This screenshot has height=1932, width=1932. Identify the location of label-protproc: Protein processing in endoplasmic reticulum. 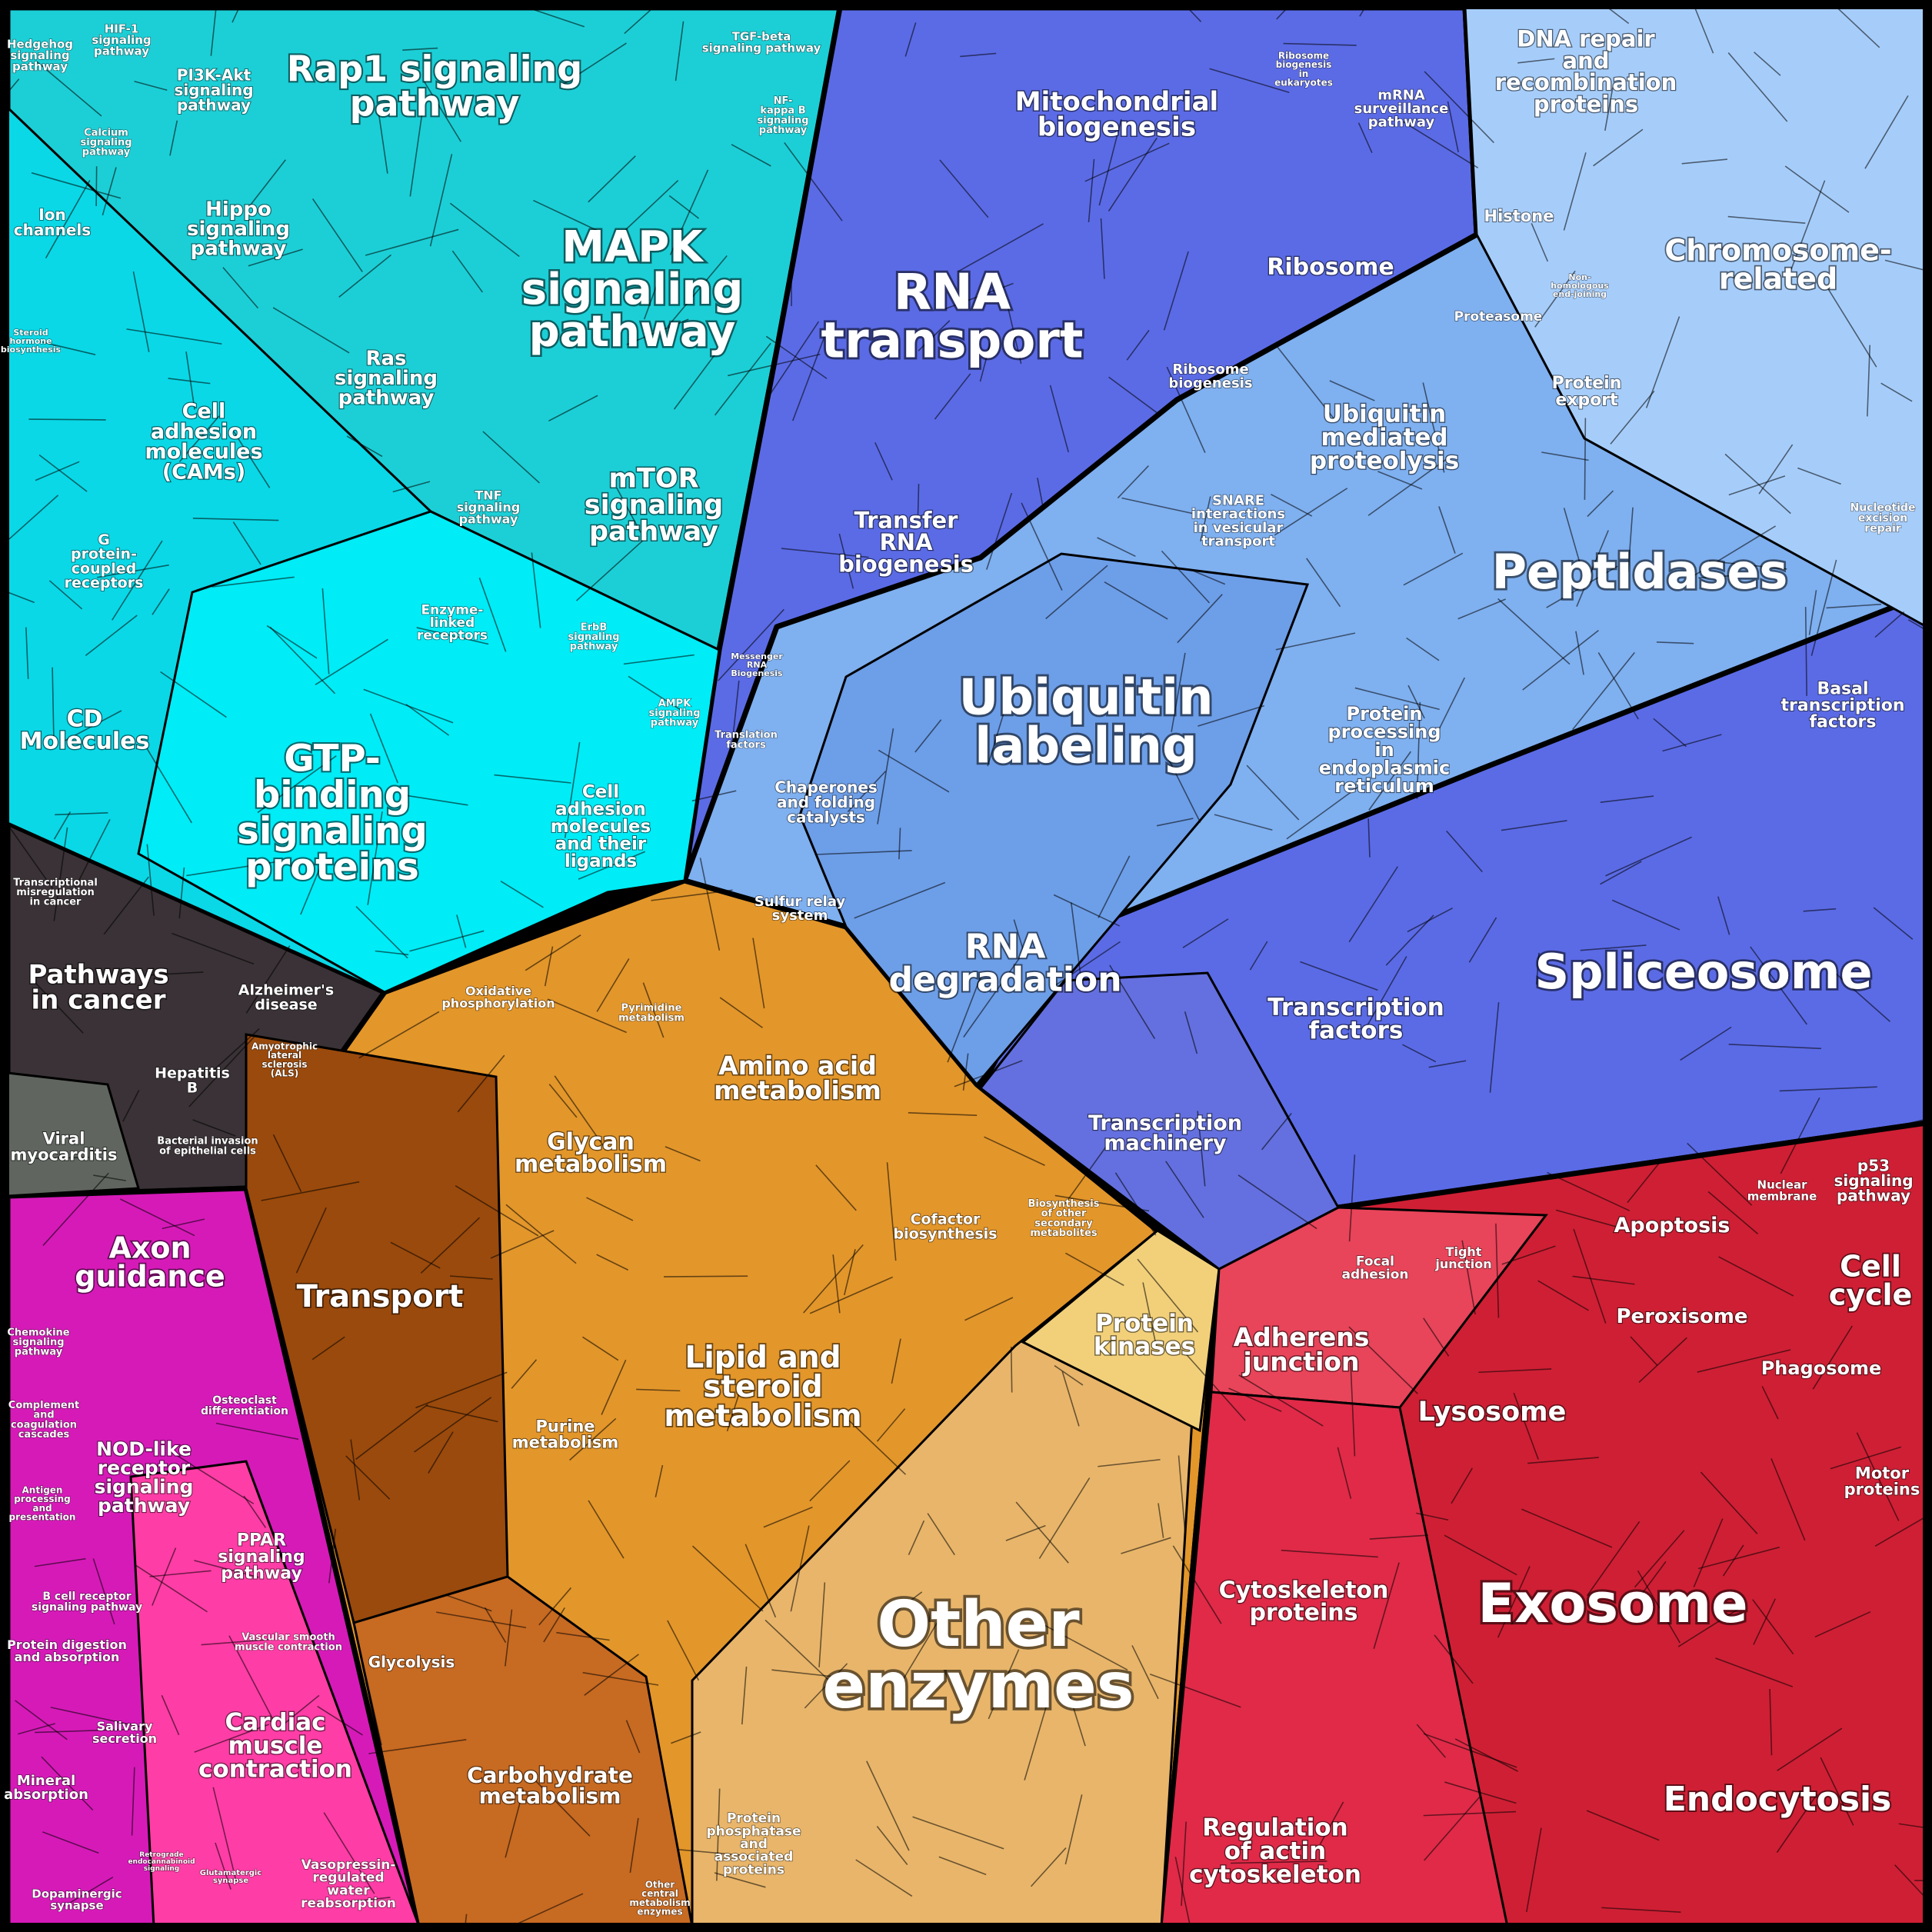
(1384, 750).